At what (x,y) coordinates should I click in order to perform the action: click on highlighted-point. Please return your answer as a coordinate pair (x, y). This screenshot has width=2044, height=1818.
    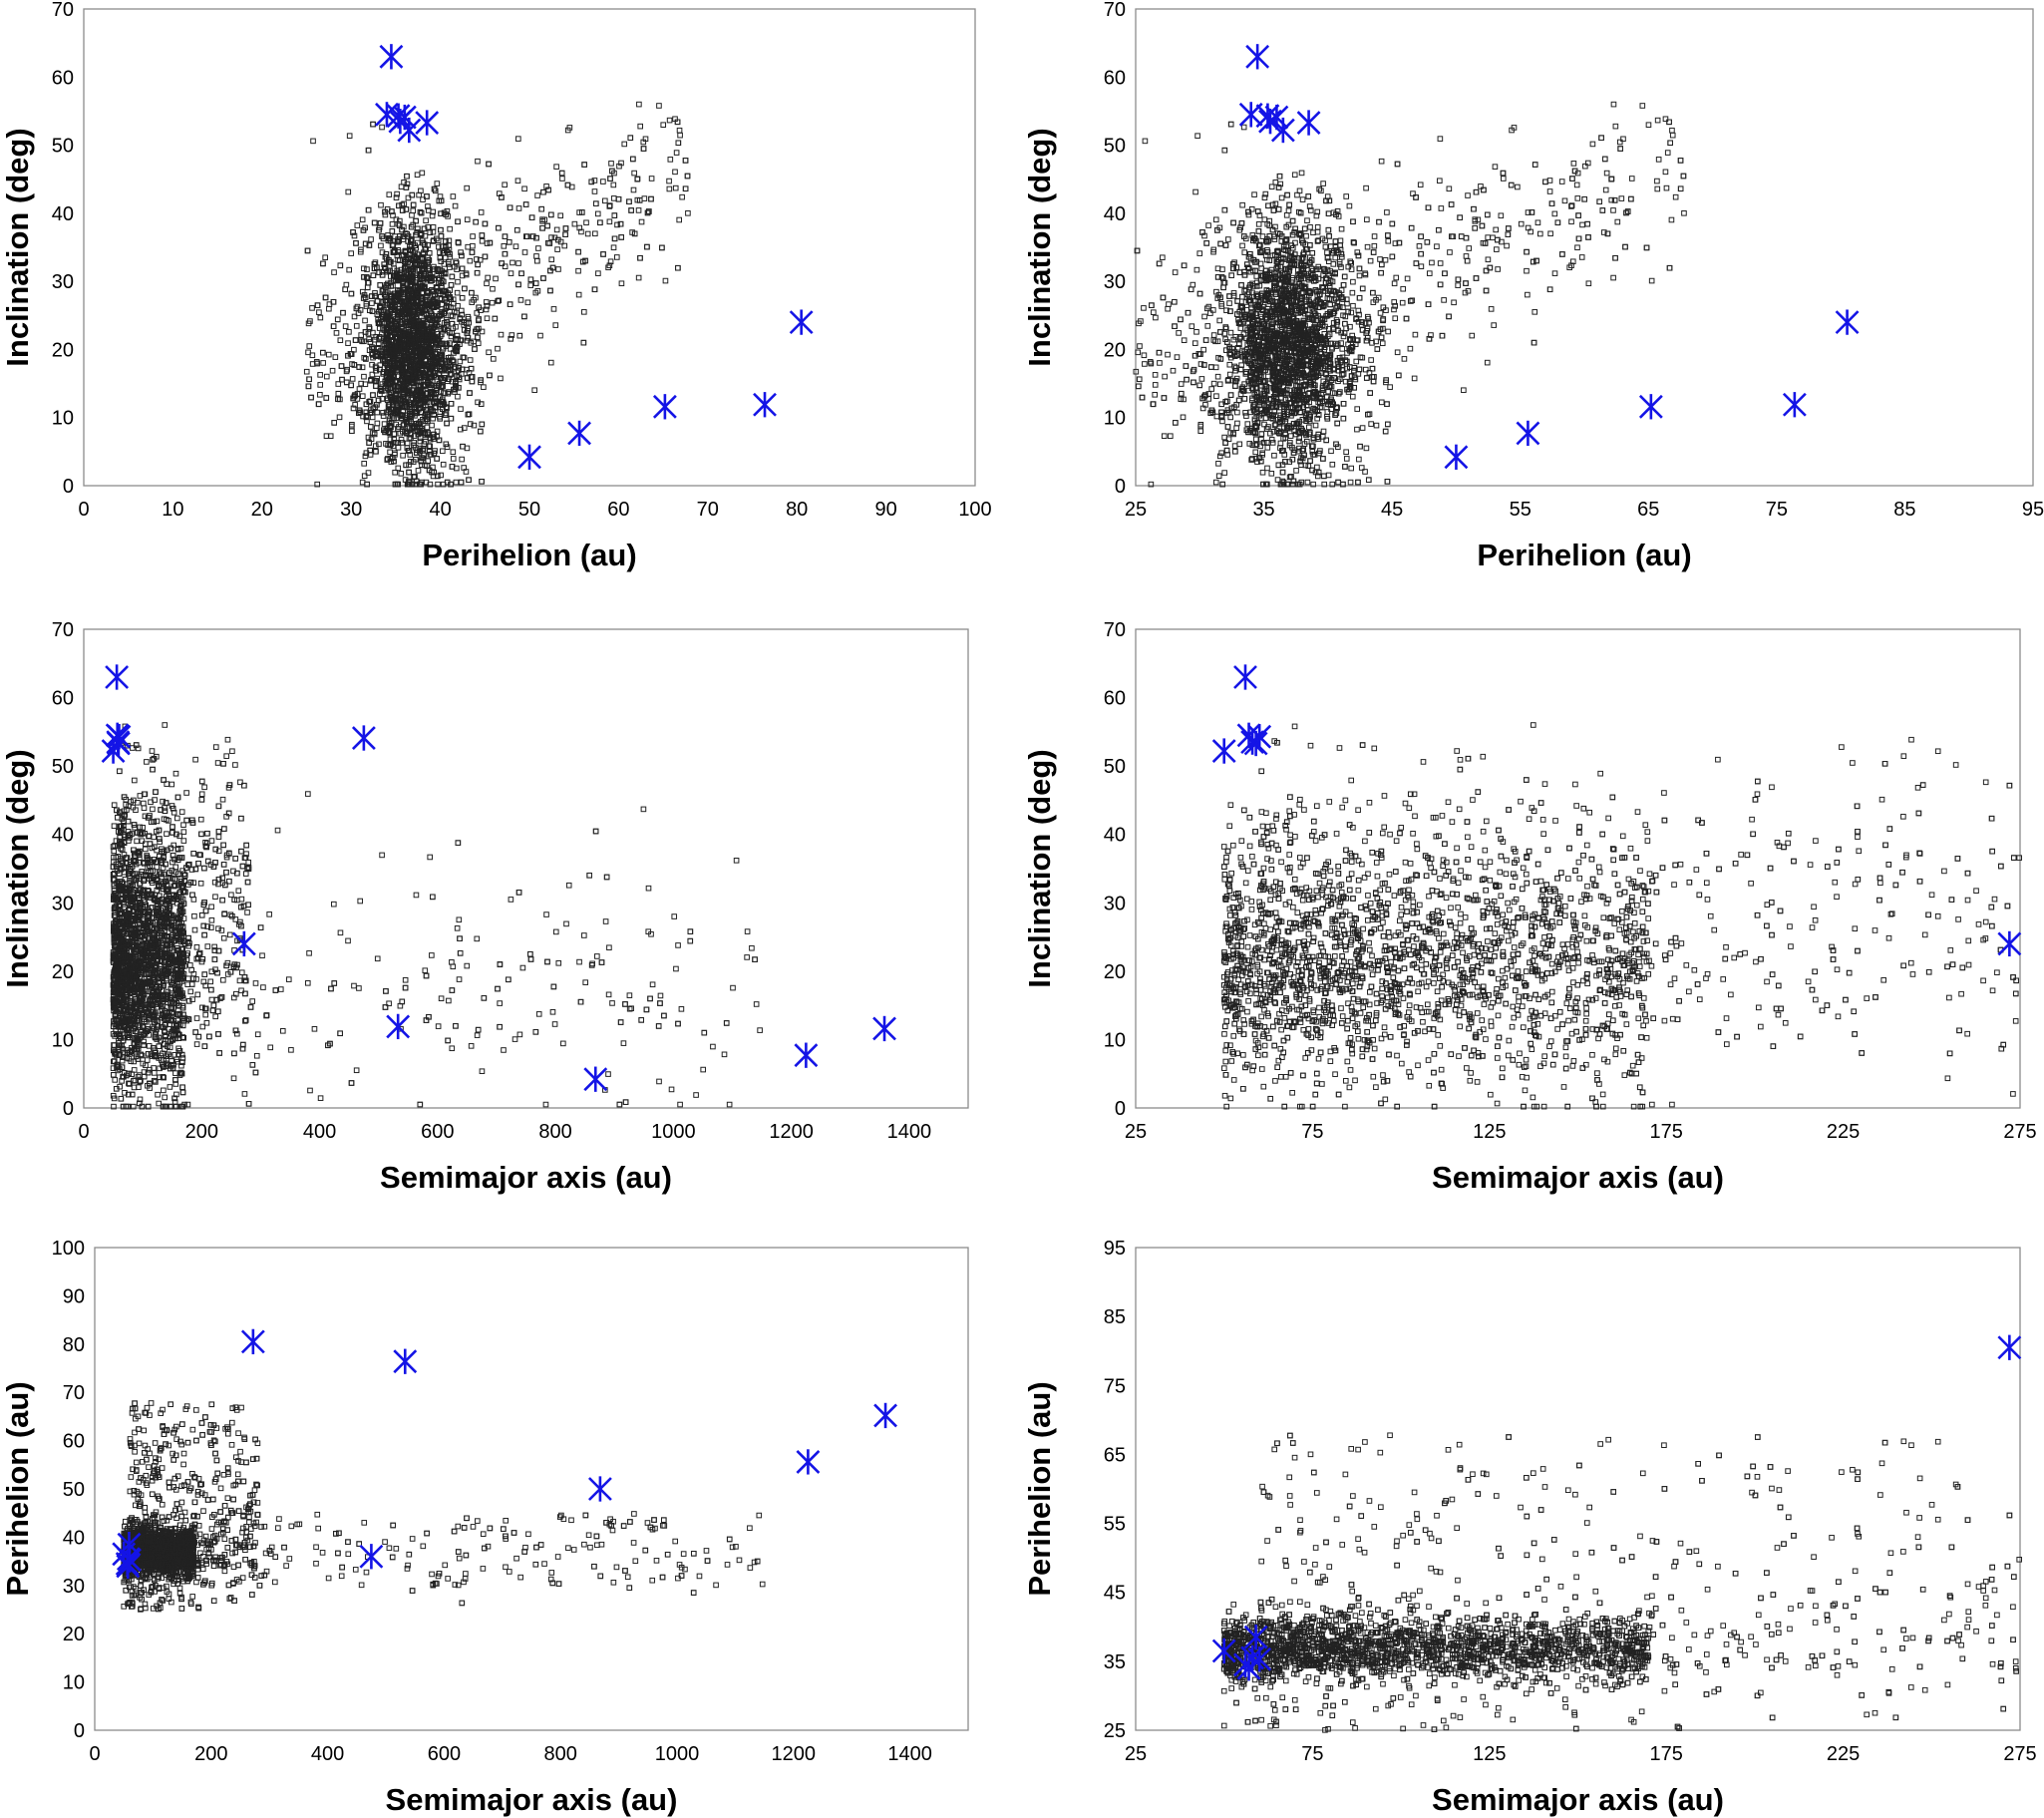
    Looking at the image, I should click on (579, 433).